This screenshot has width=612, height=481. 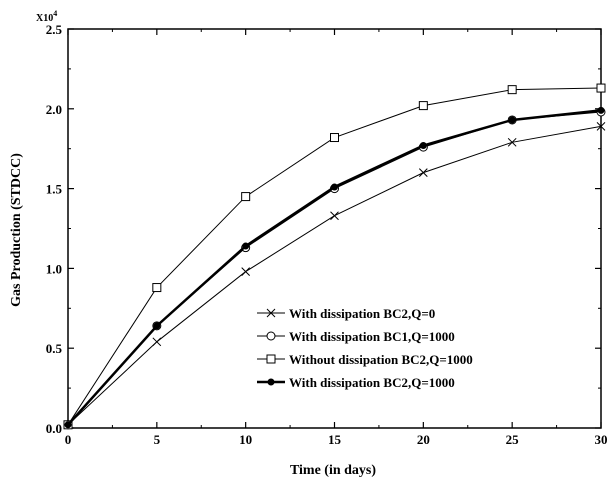 What do you see at coordinates (54, 428) in the screenshot?
I see `y-tick-label: 0.0` at bounding box center [54, 428].